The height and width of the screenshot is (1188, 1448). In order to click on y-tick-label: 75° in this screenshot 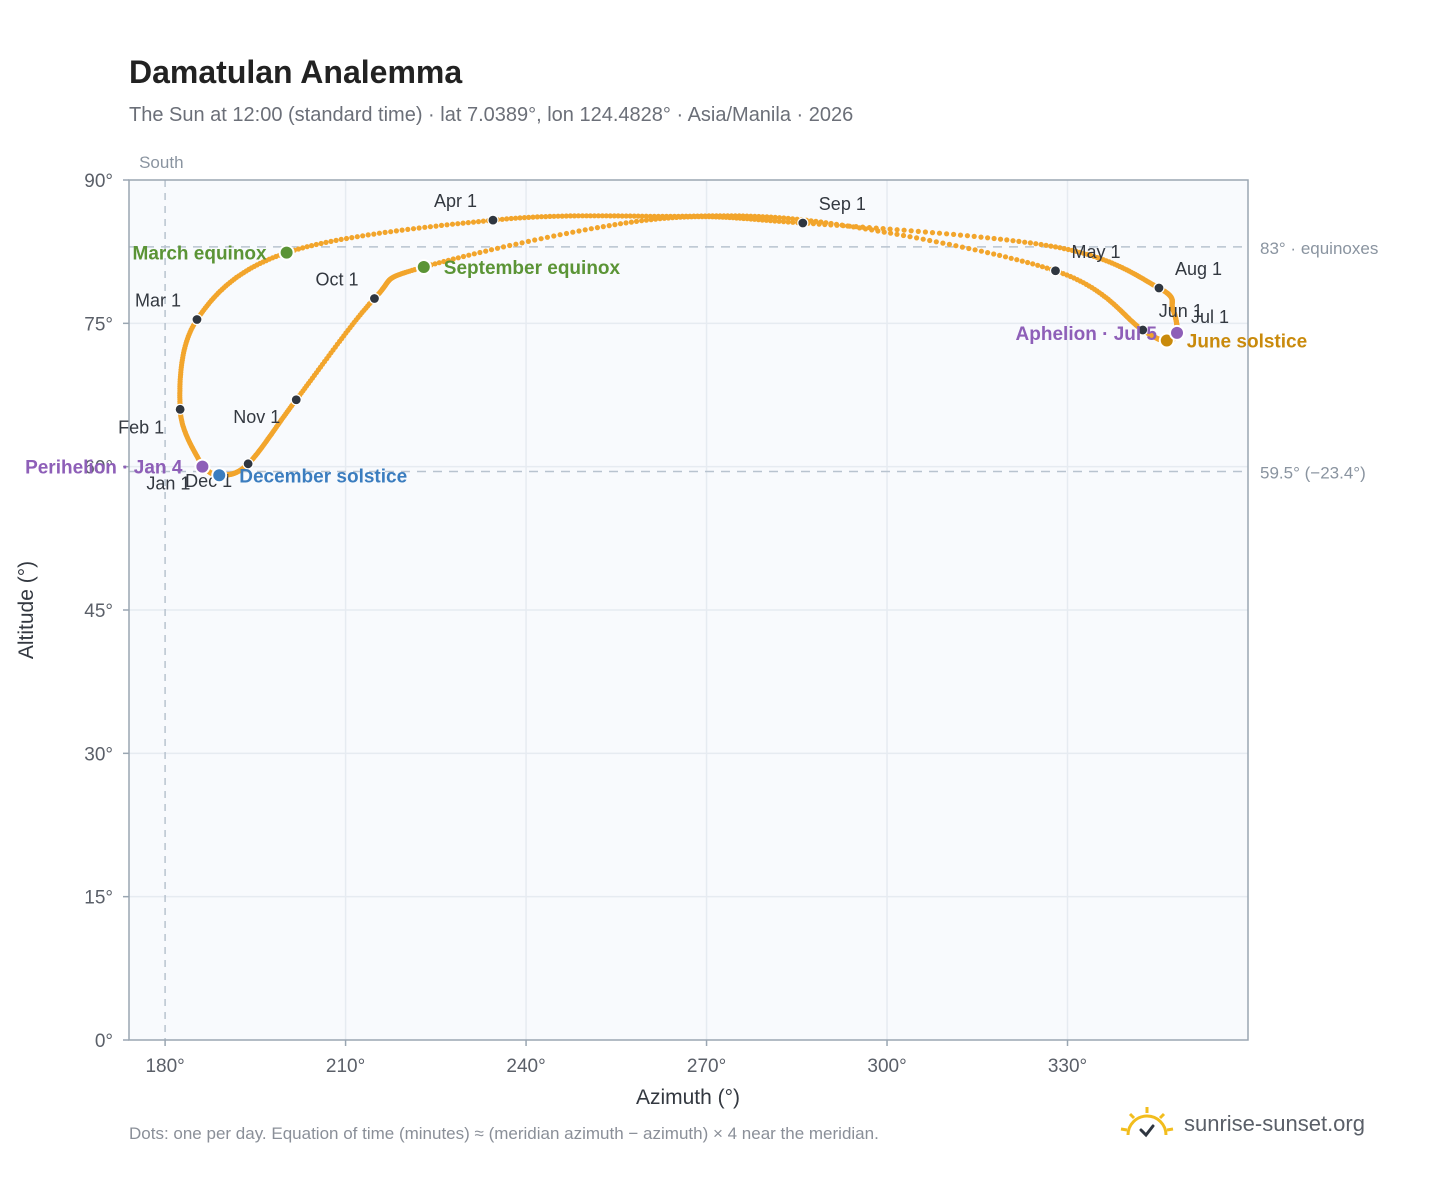, I will do `click(98, 324)`.